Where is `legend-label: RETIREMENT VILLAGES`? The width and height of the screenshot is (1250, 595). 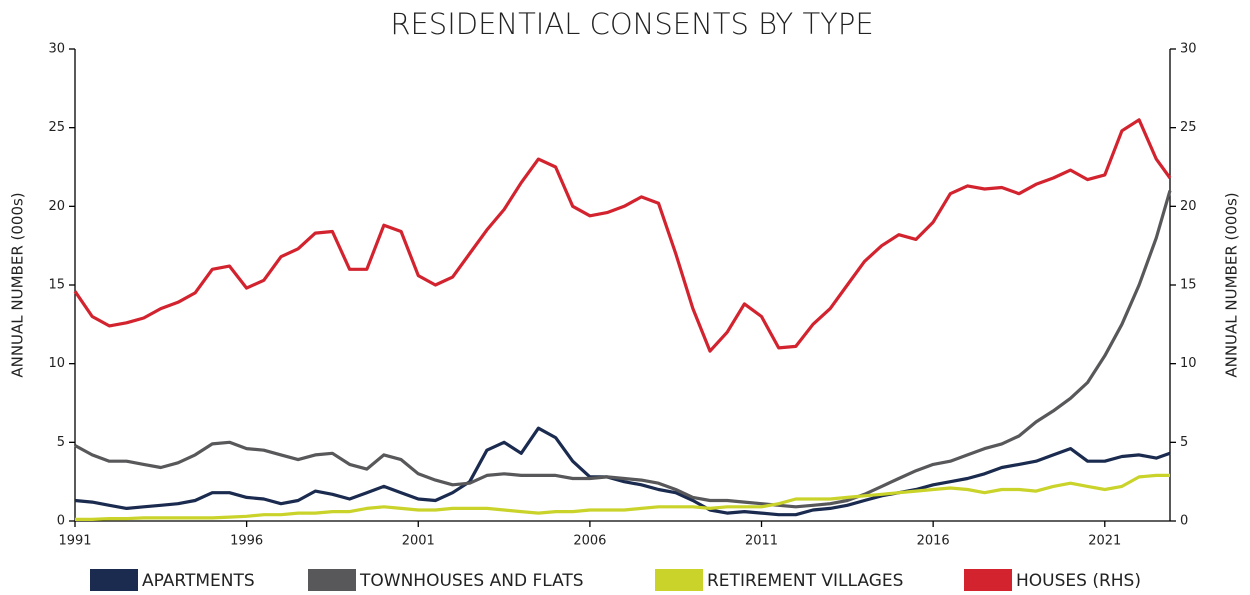 legend-label: RETIREMENT VILLAGES is located at coordinates (805, 581).